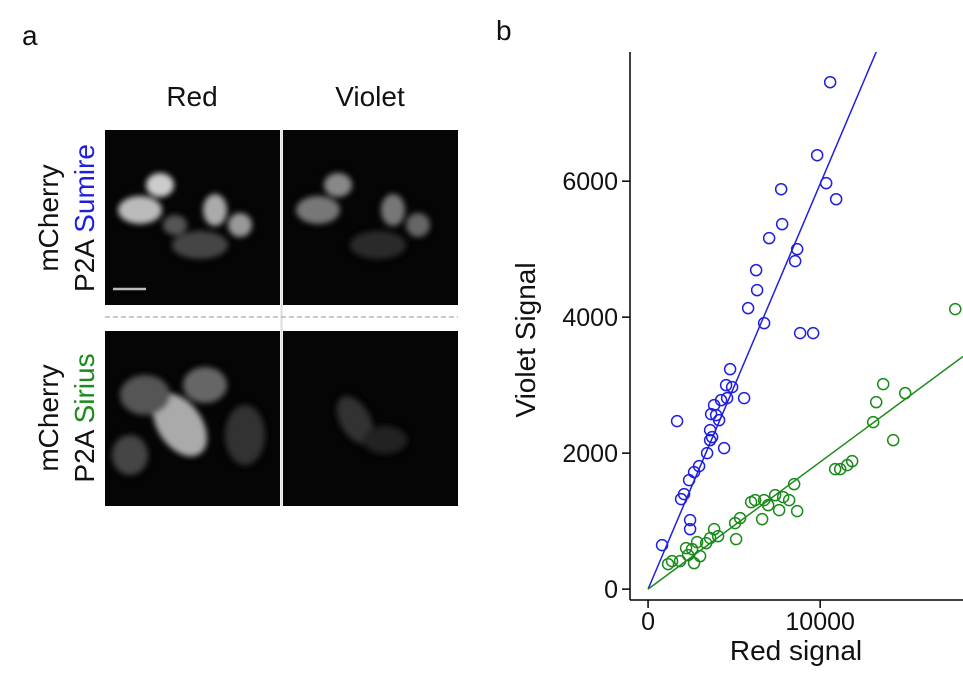 The width and height of the screenshot is (963, 677). I want to click on panel-label: a, so click(30, 35).